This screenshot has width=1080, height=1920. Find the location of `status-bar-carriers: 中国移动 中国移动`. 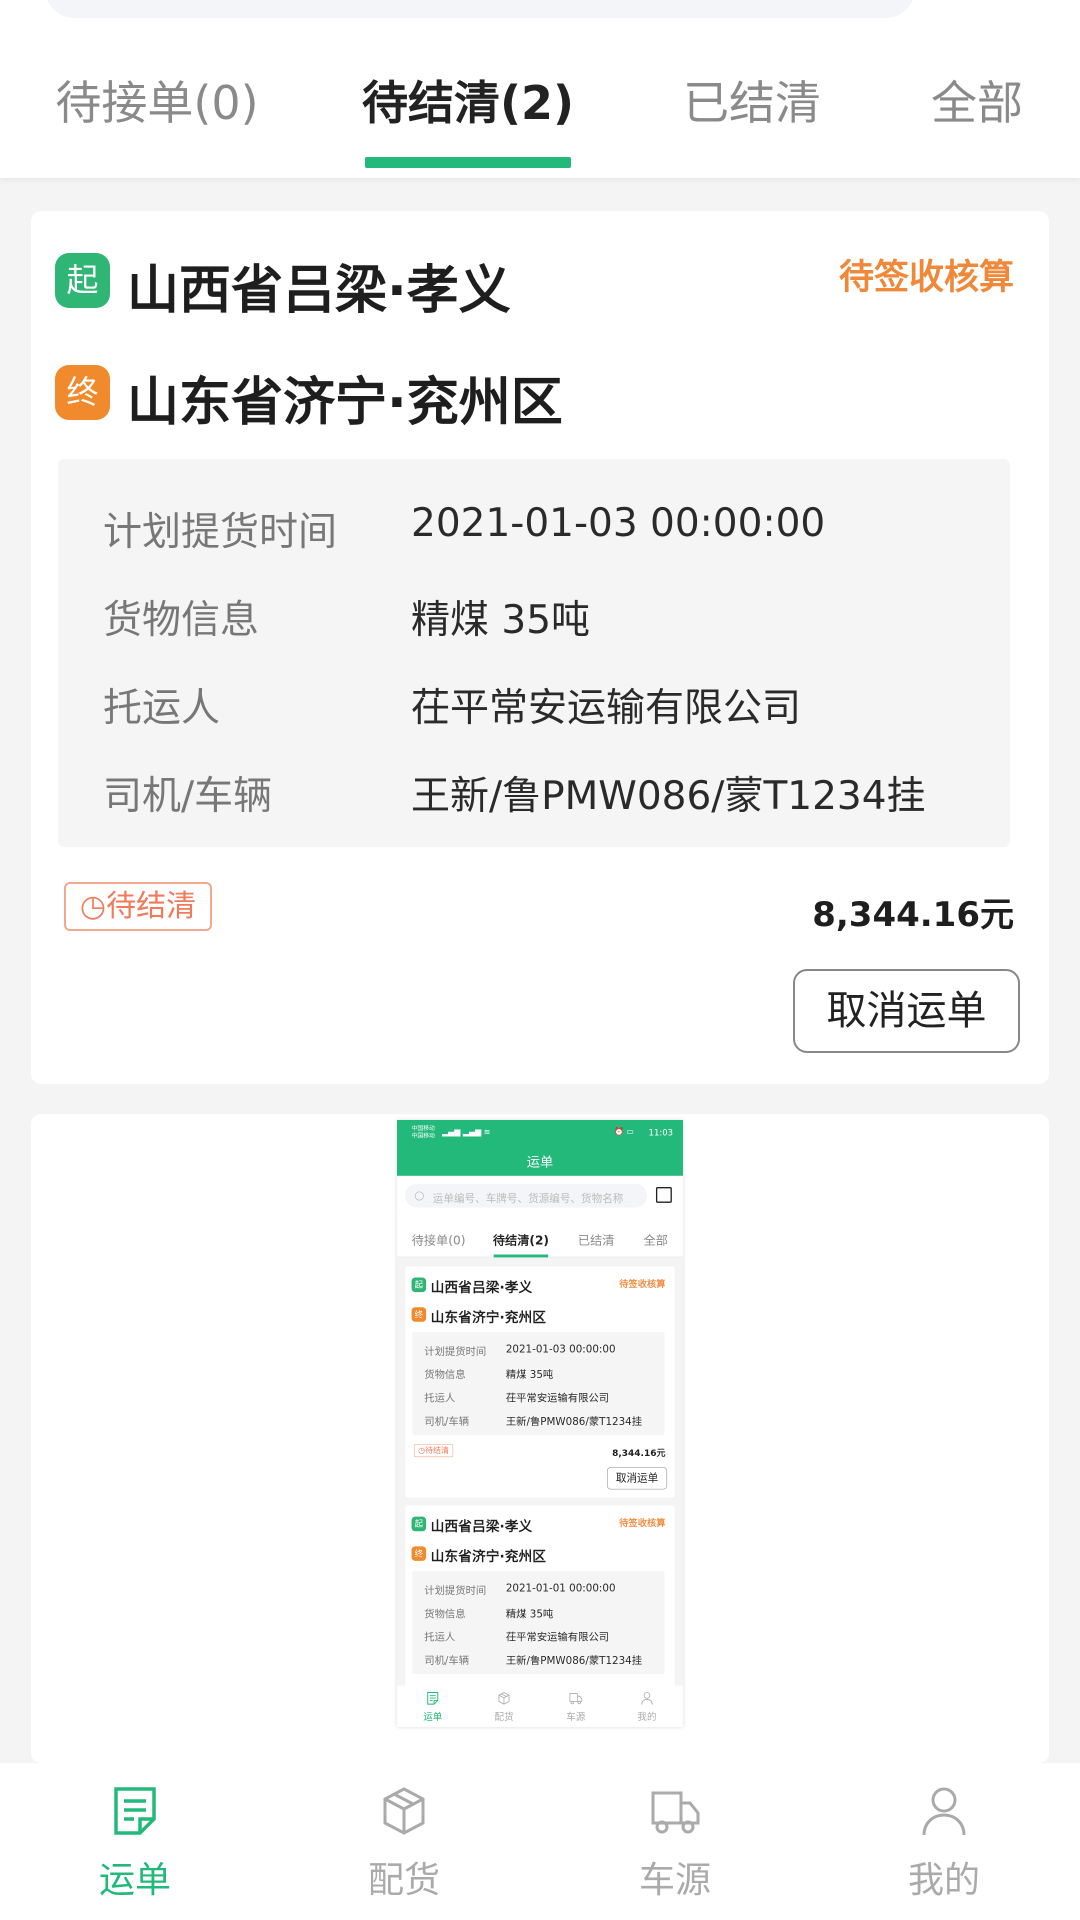

status-bar-carriers: 中国移动 中国移动 is located at coordinates (423, 1132).